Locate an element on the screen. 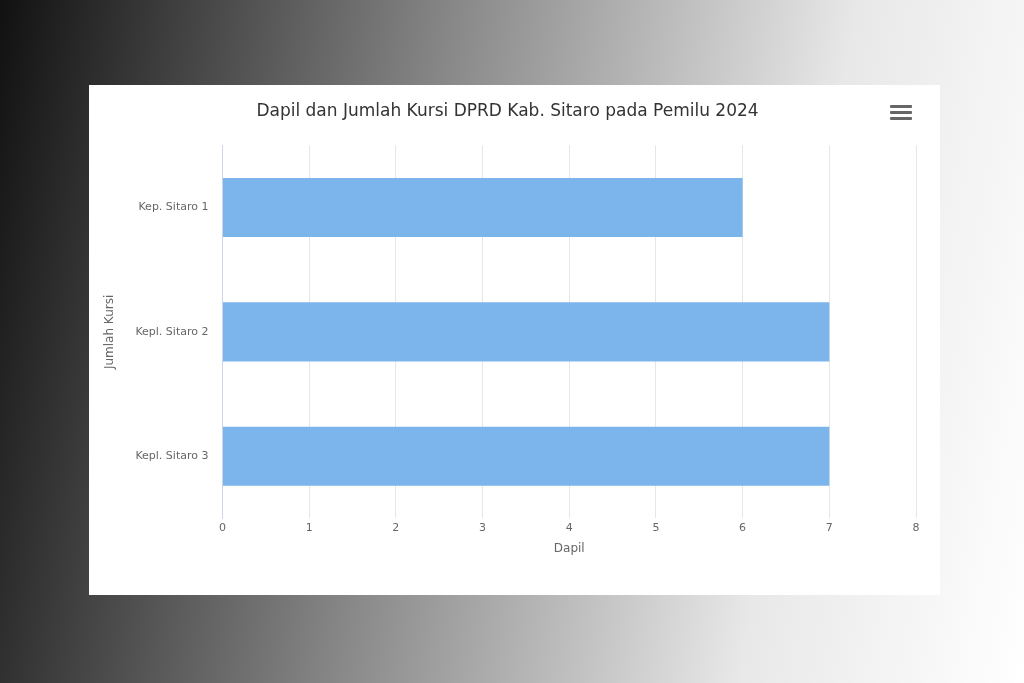  y-tick-label: Kepl. Sitaro 3 is located at coordinates (172, 456).